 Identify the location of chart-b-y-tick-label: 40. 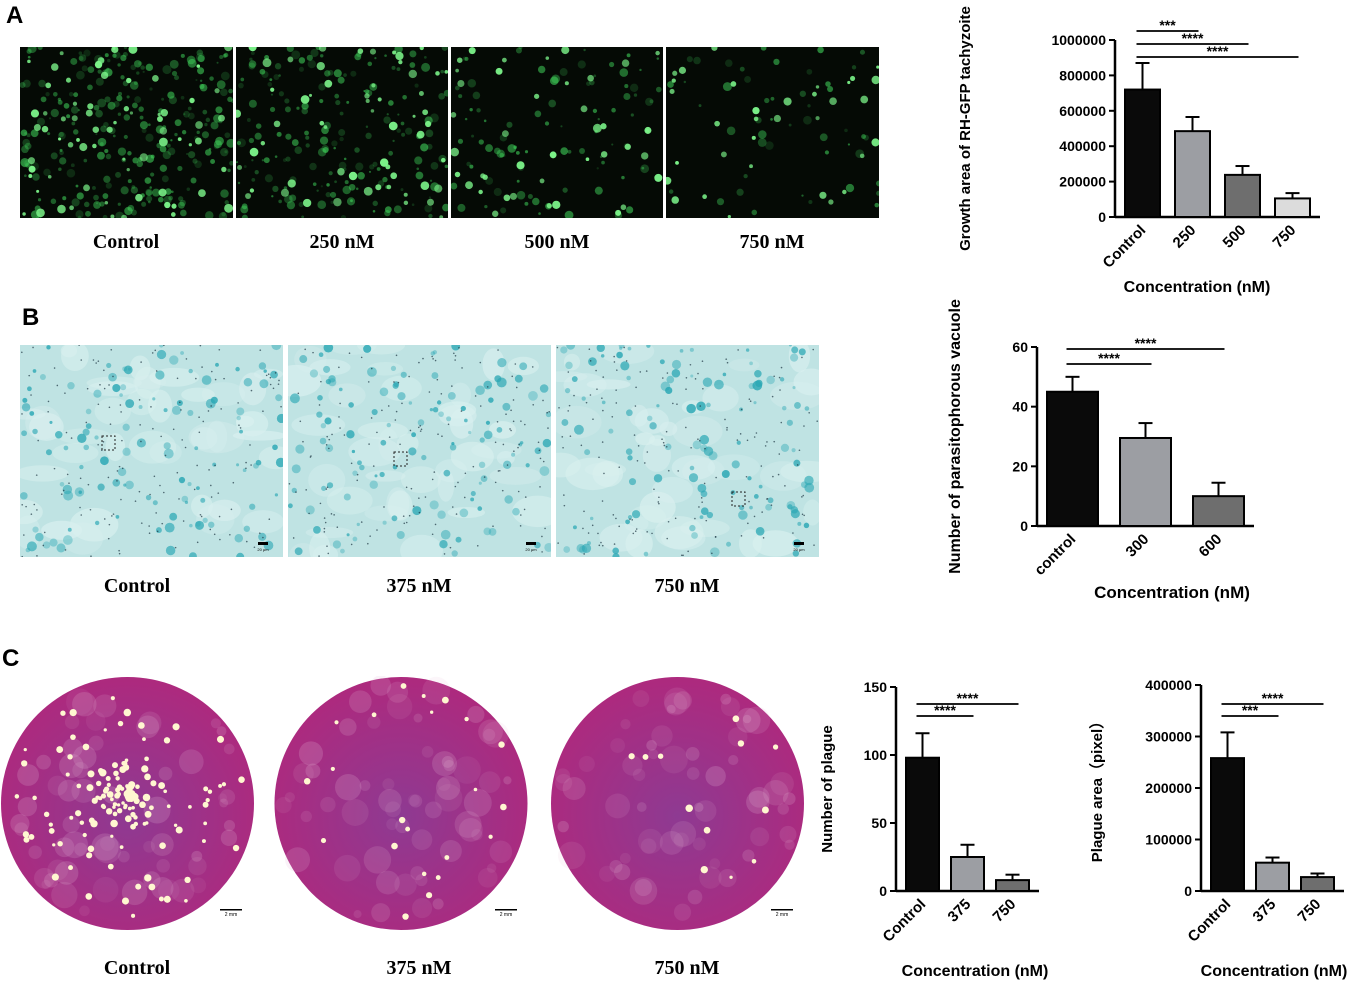
(1020, 407).